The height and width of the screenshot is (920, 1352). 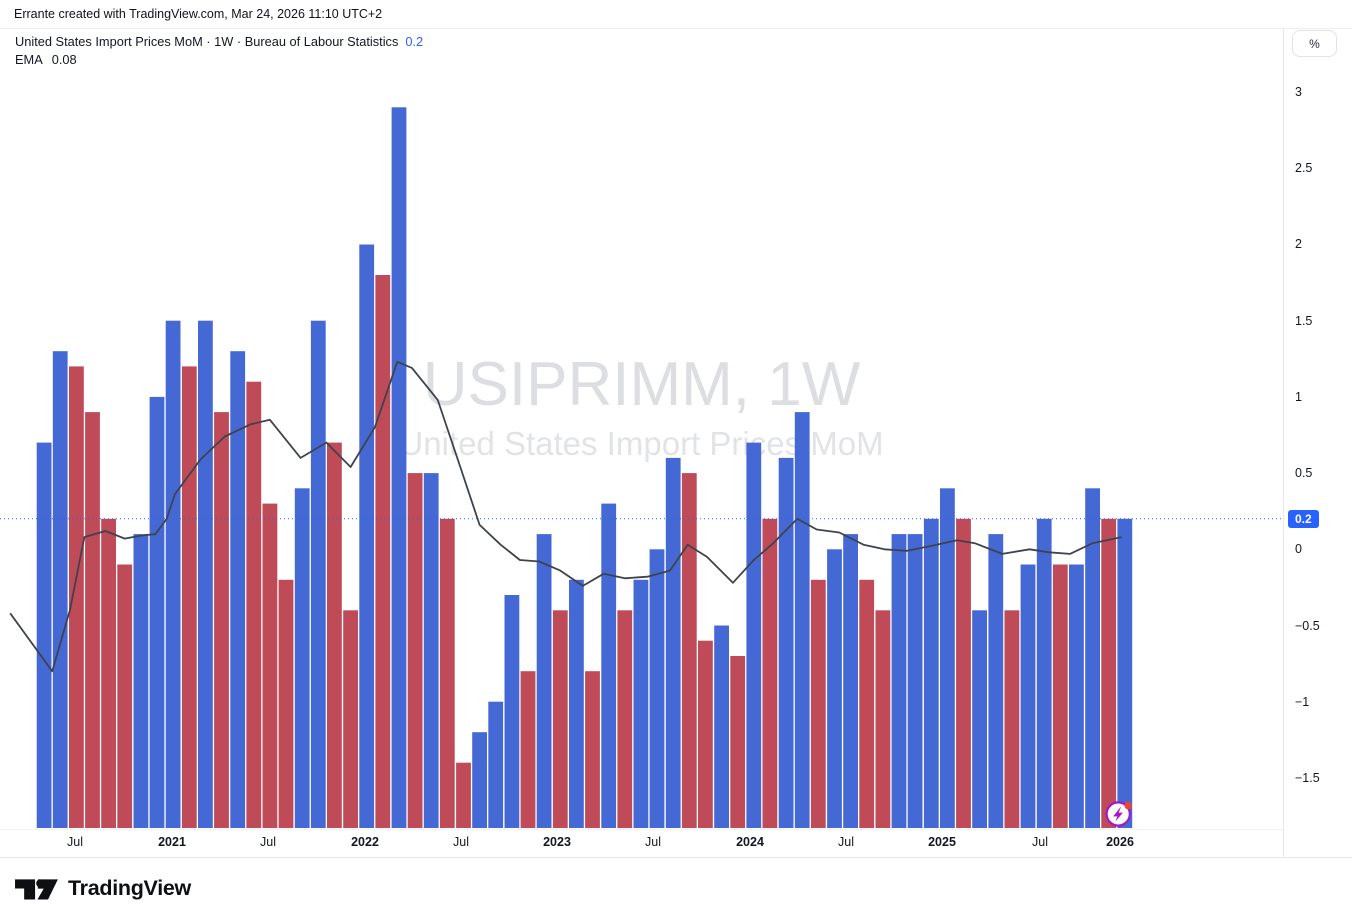 I want to click on y-axis-tick: 1.5, so click(x=1304, y=321).